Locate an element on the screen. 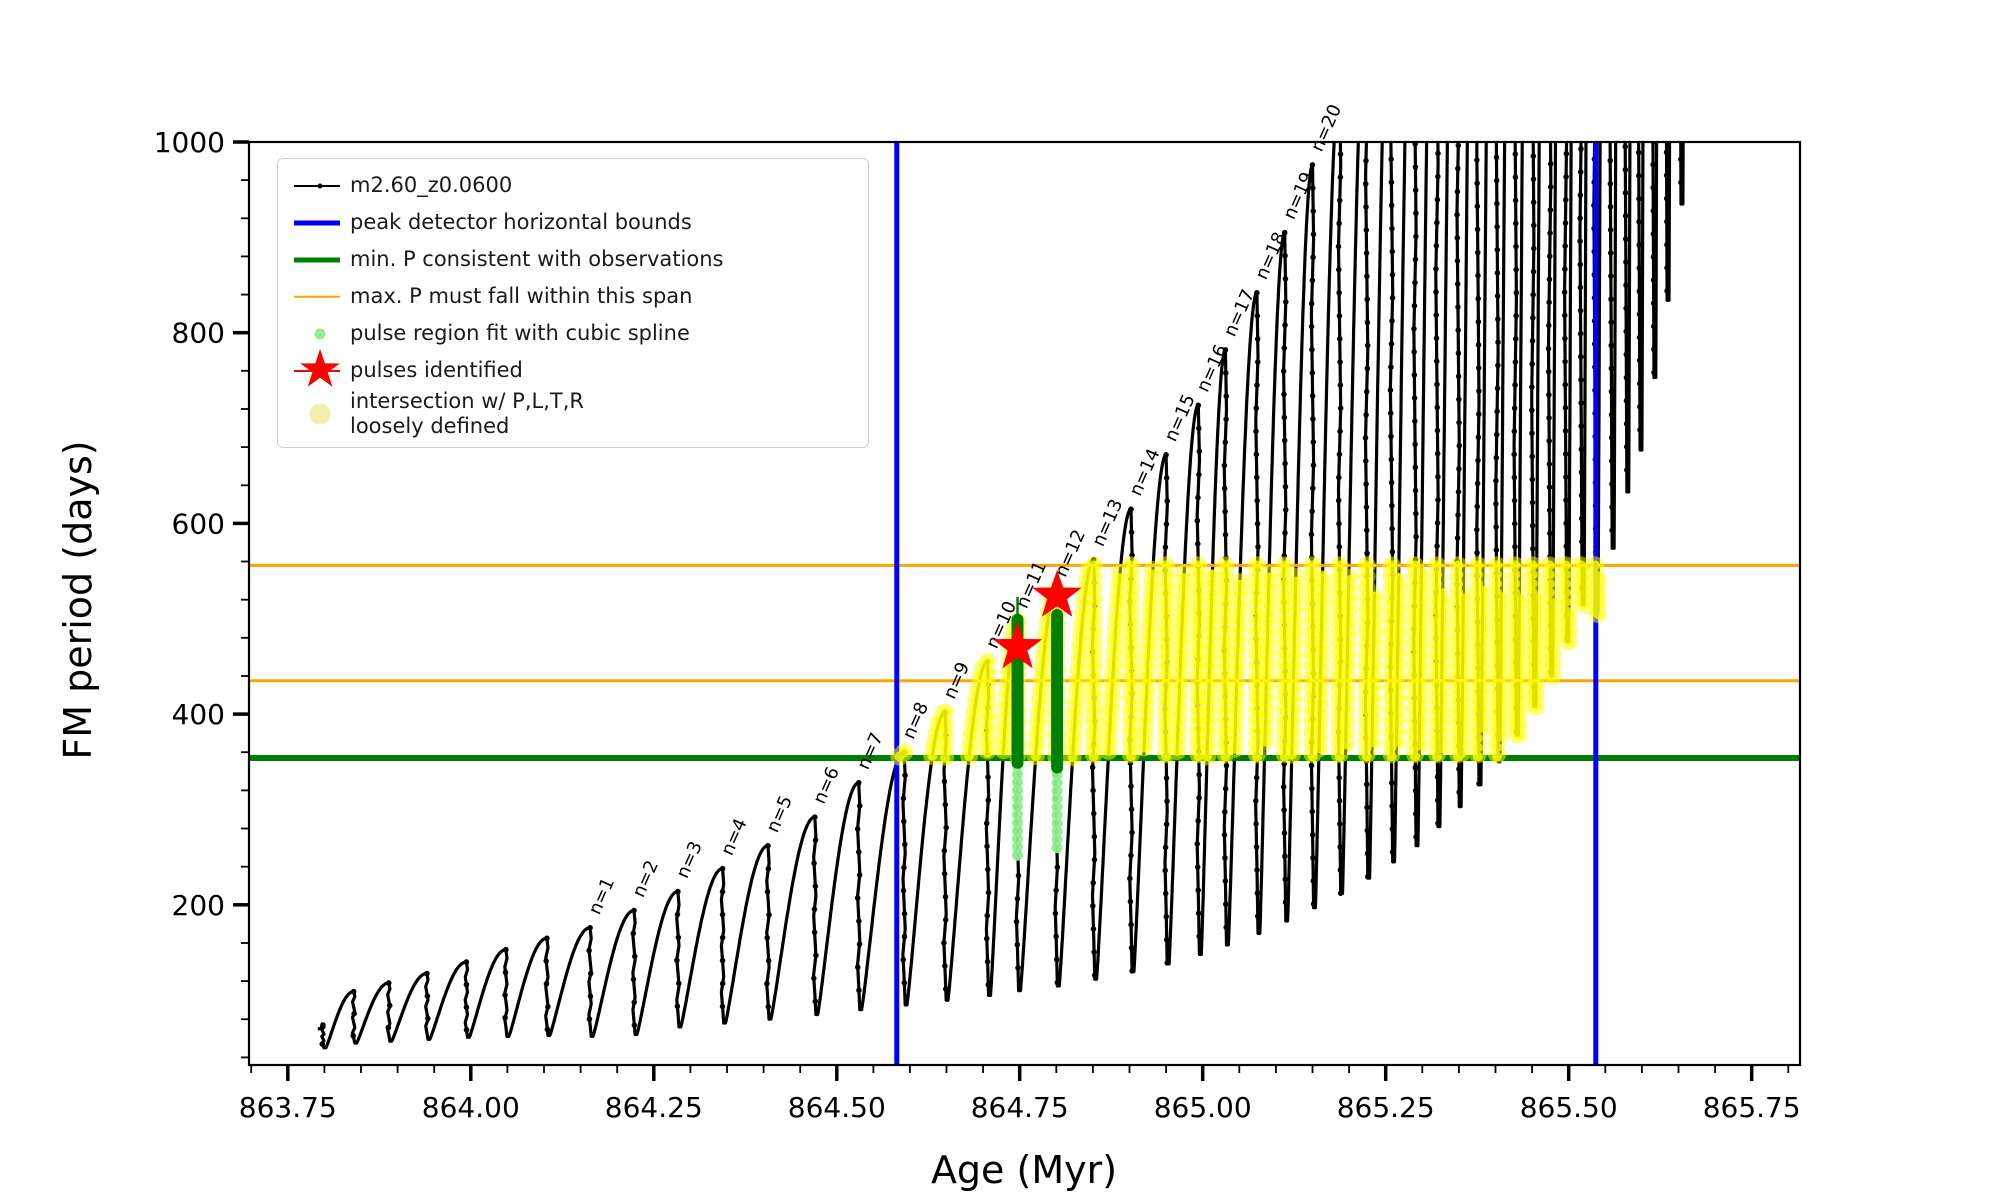 The height and width of the screenshot is (1200, 2000). y-tick-label: 800 is located at coordinates (198, 333).